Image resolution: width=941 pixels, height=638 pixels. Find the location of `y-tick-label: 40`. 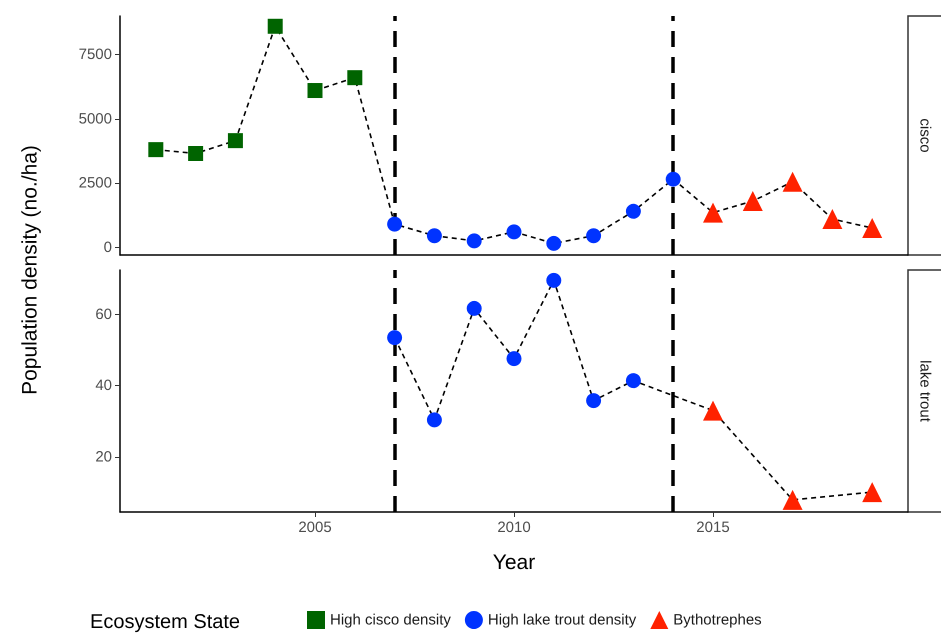

y-tick-label: 40 is located at coordinates (103, 385).